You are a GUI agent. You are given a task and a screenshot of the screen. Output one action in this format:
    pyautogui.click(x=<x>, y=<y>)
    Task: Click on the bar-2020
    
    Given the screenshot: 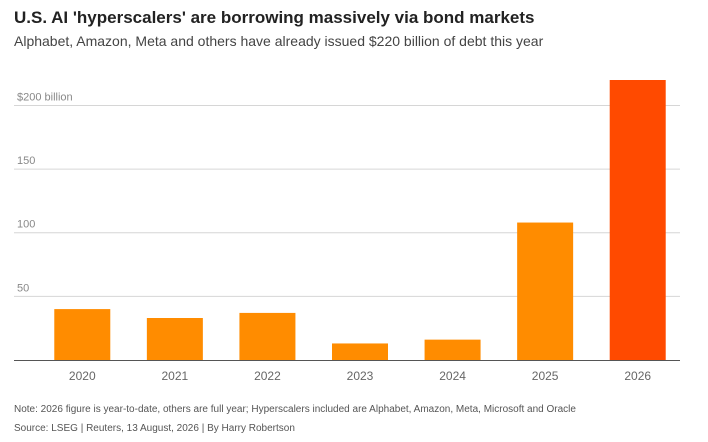 What is the action you would take?
    pyautogui.click(x=82, y=334)
    